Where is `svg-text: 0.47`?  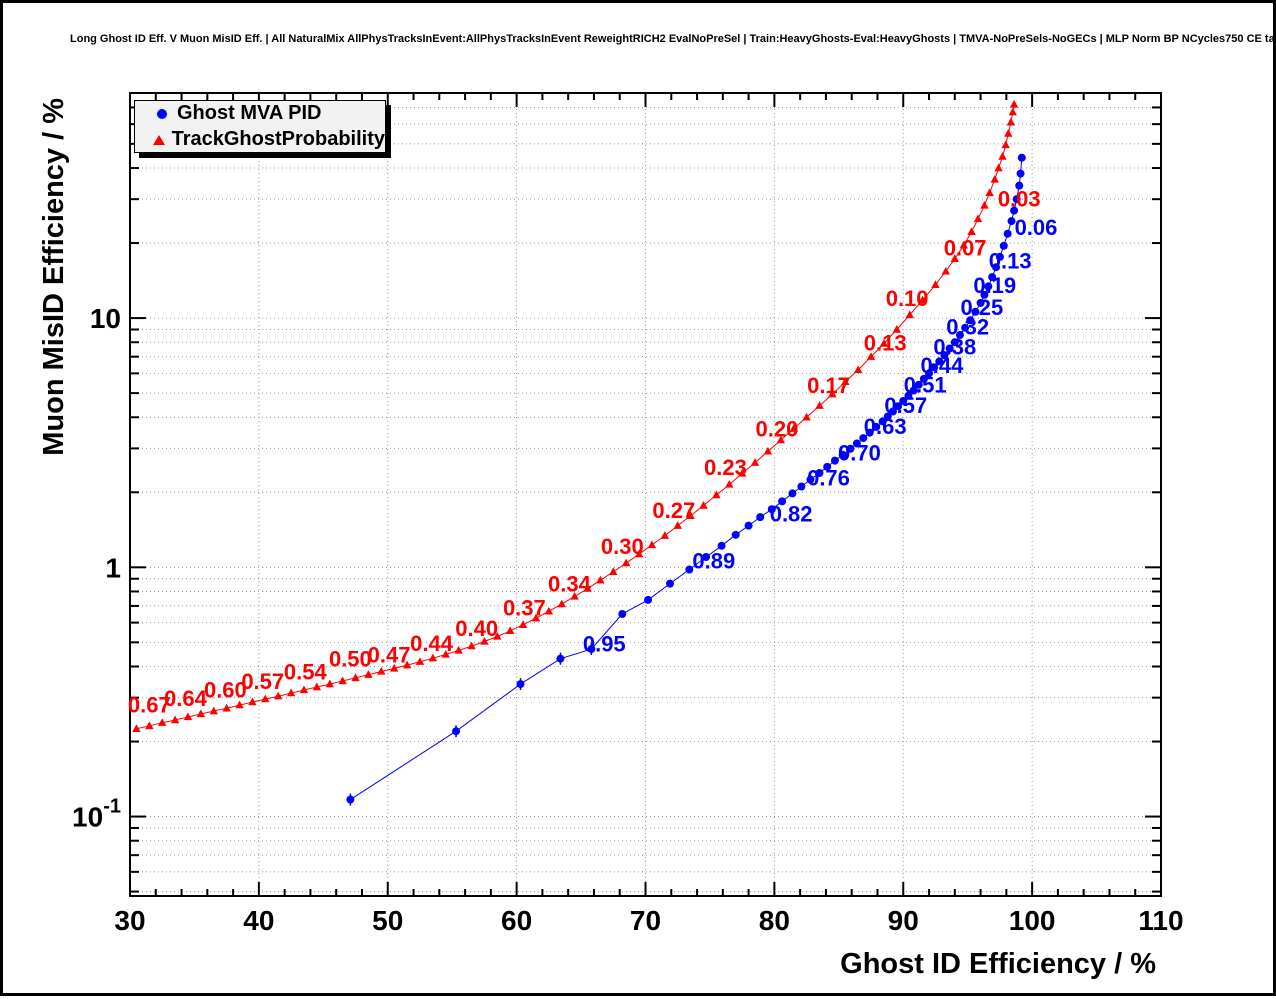
svg-text: 0.47 is located at coordinates (389, 655).